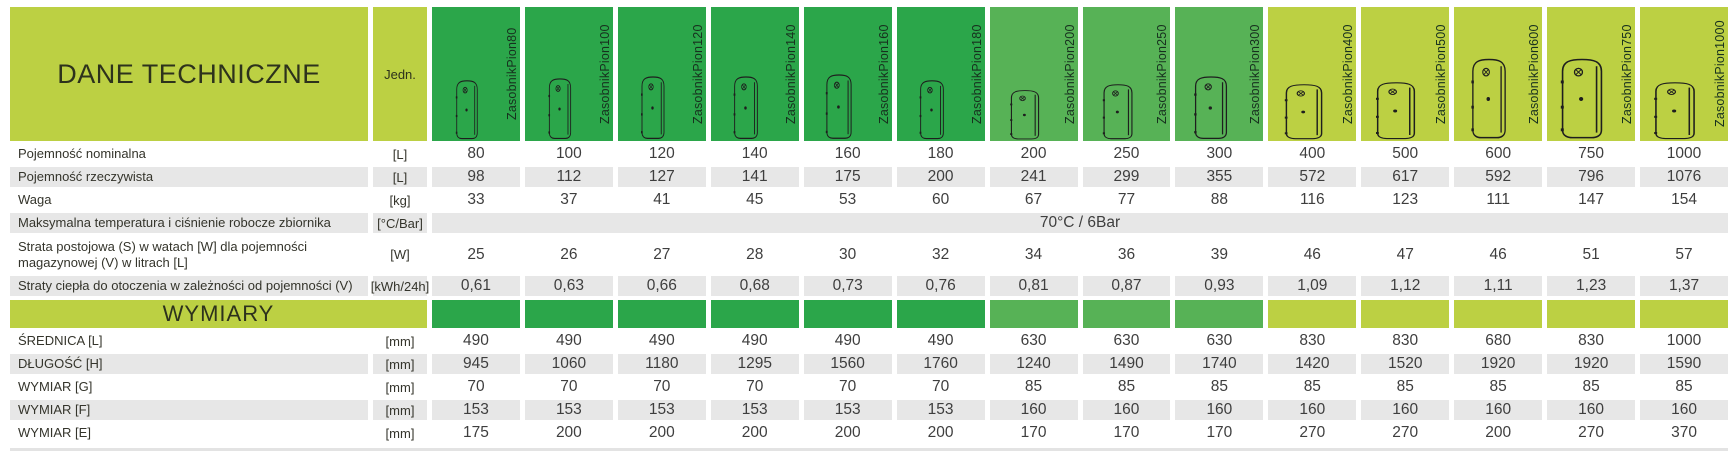 This screenshot has height=458, width=1736. Describe the element at coordinates (1126, 432) in the screenshot. I see `value-cell: 170` at that location.